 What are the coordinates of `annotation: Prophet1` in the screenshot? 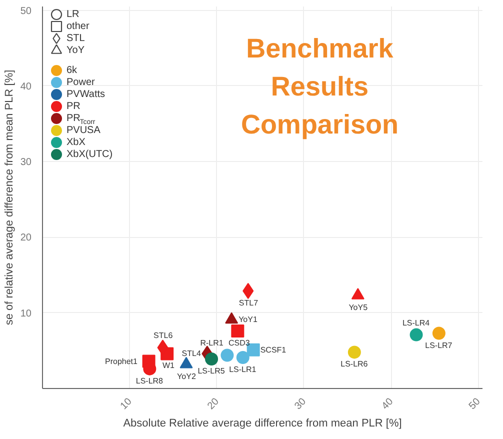 It's located at (121, 361).